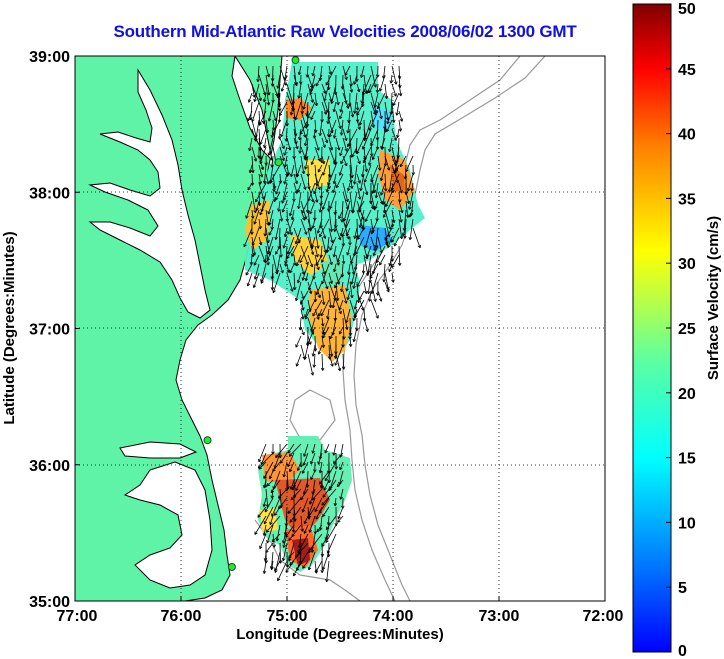  Describe the element at coordinates (687, 9) in the screenshot. I see `colorbar-tick-label: 50` at that location.